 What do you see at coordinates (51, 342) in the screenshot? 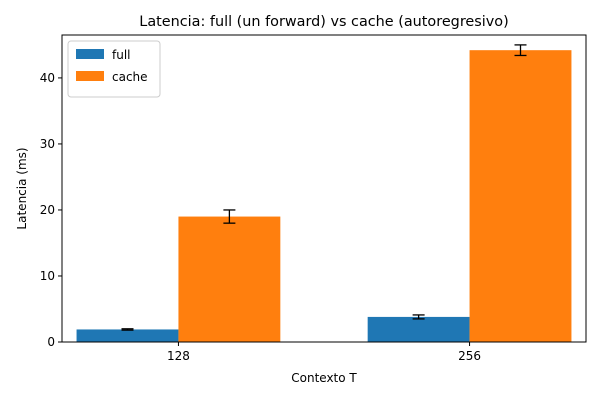
I see `y-tick-label: 0` at bounding box center [51, 342].